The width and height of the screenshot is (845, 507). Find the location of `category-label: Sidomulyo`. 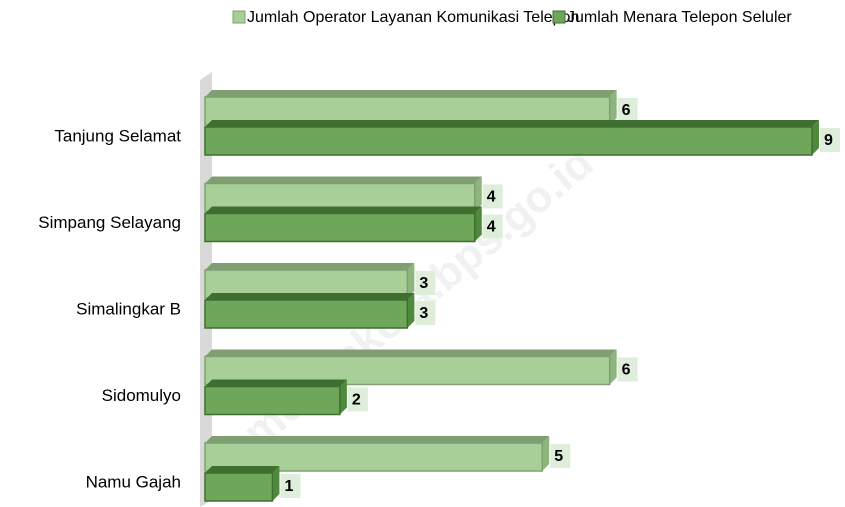

category-label: Sidomulyo is located at coordinates (141, 395).